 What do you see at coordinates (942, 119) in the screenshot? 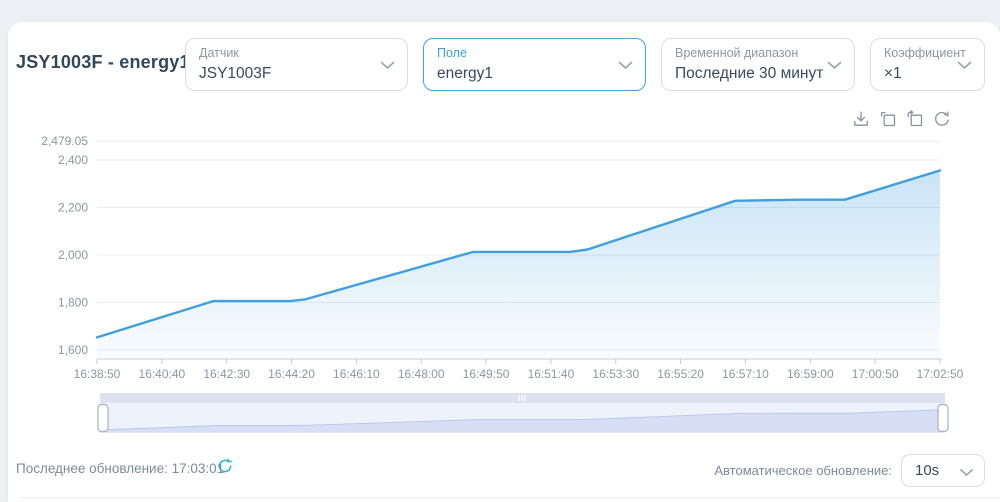
I see `restore-icon` at bounding box center [942, 119].